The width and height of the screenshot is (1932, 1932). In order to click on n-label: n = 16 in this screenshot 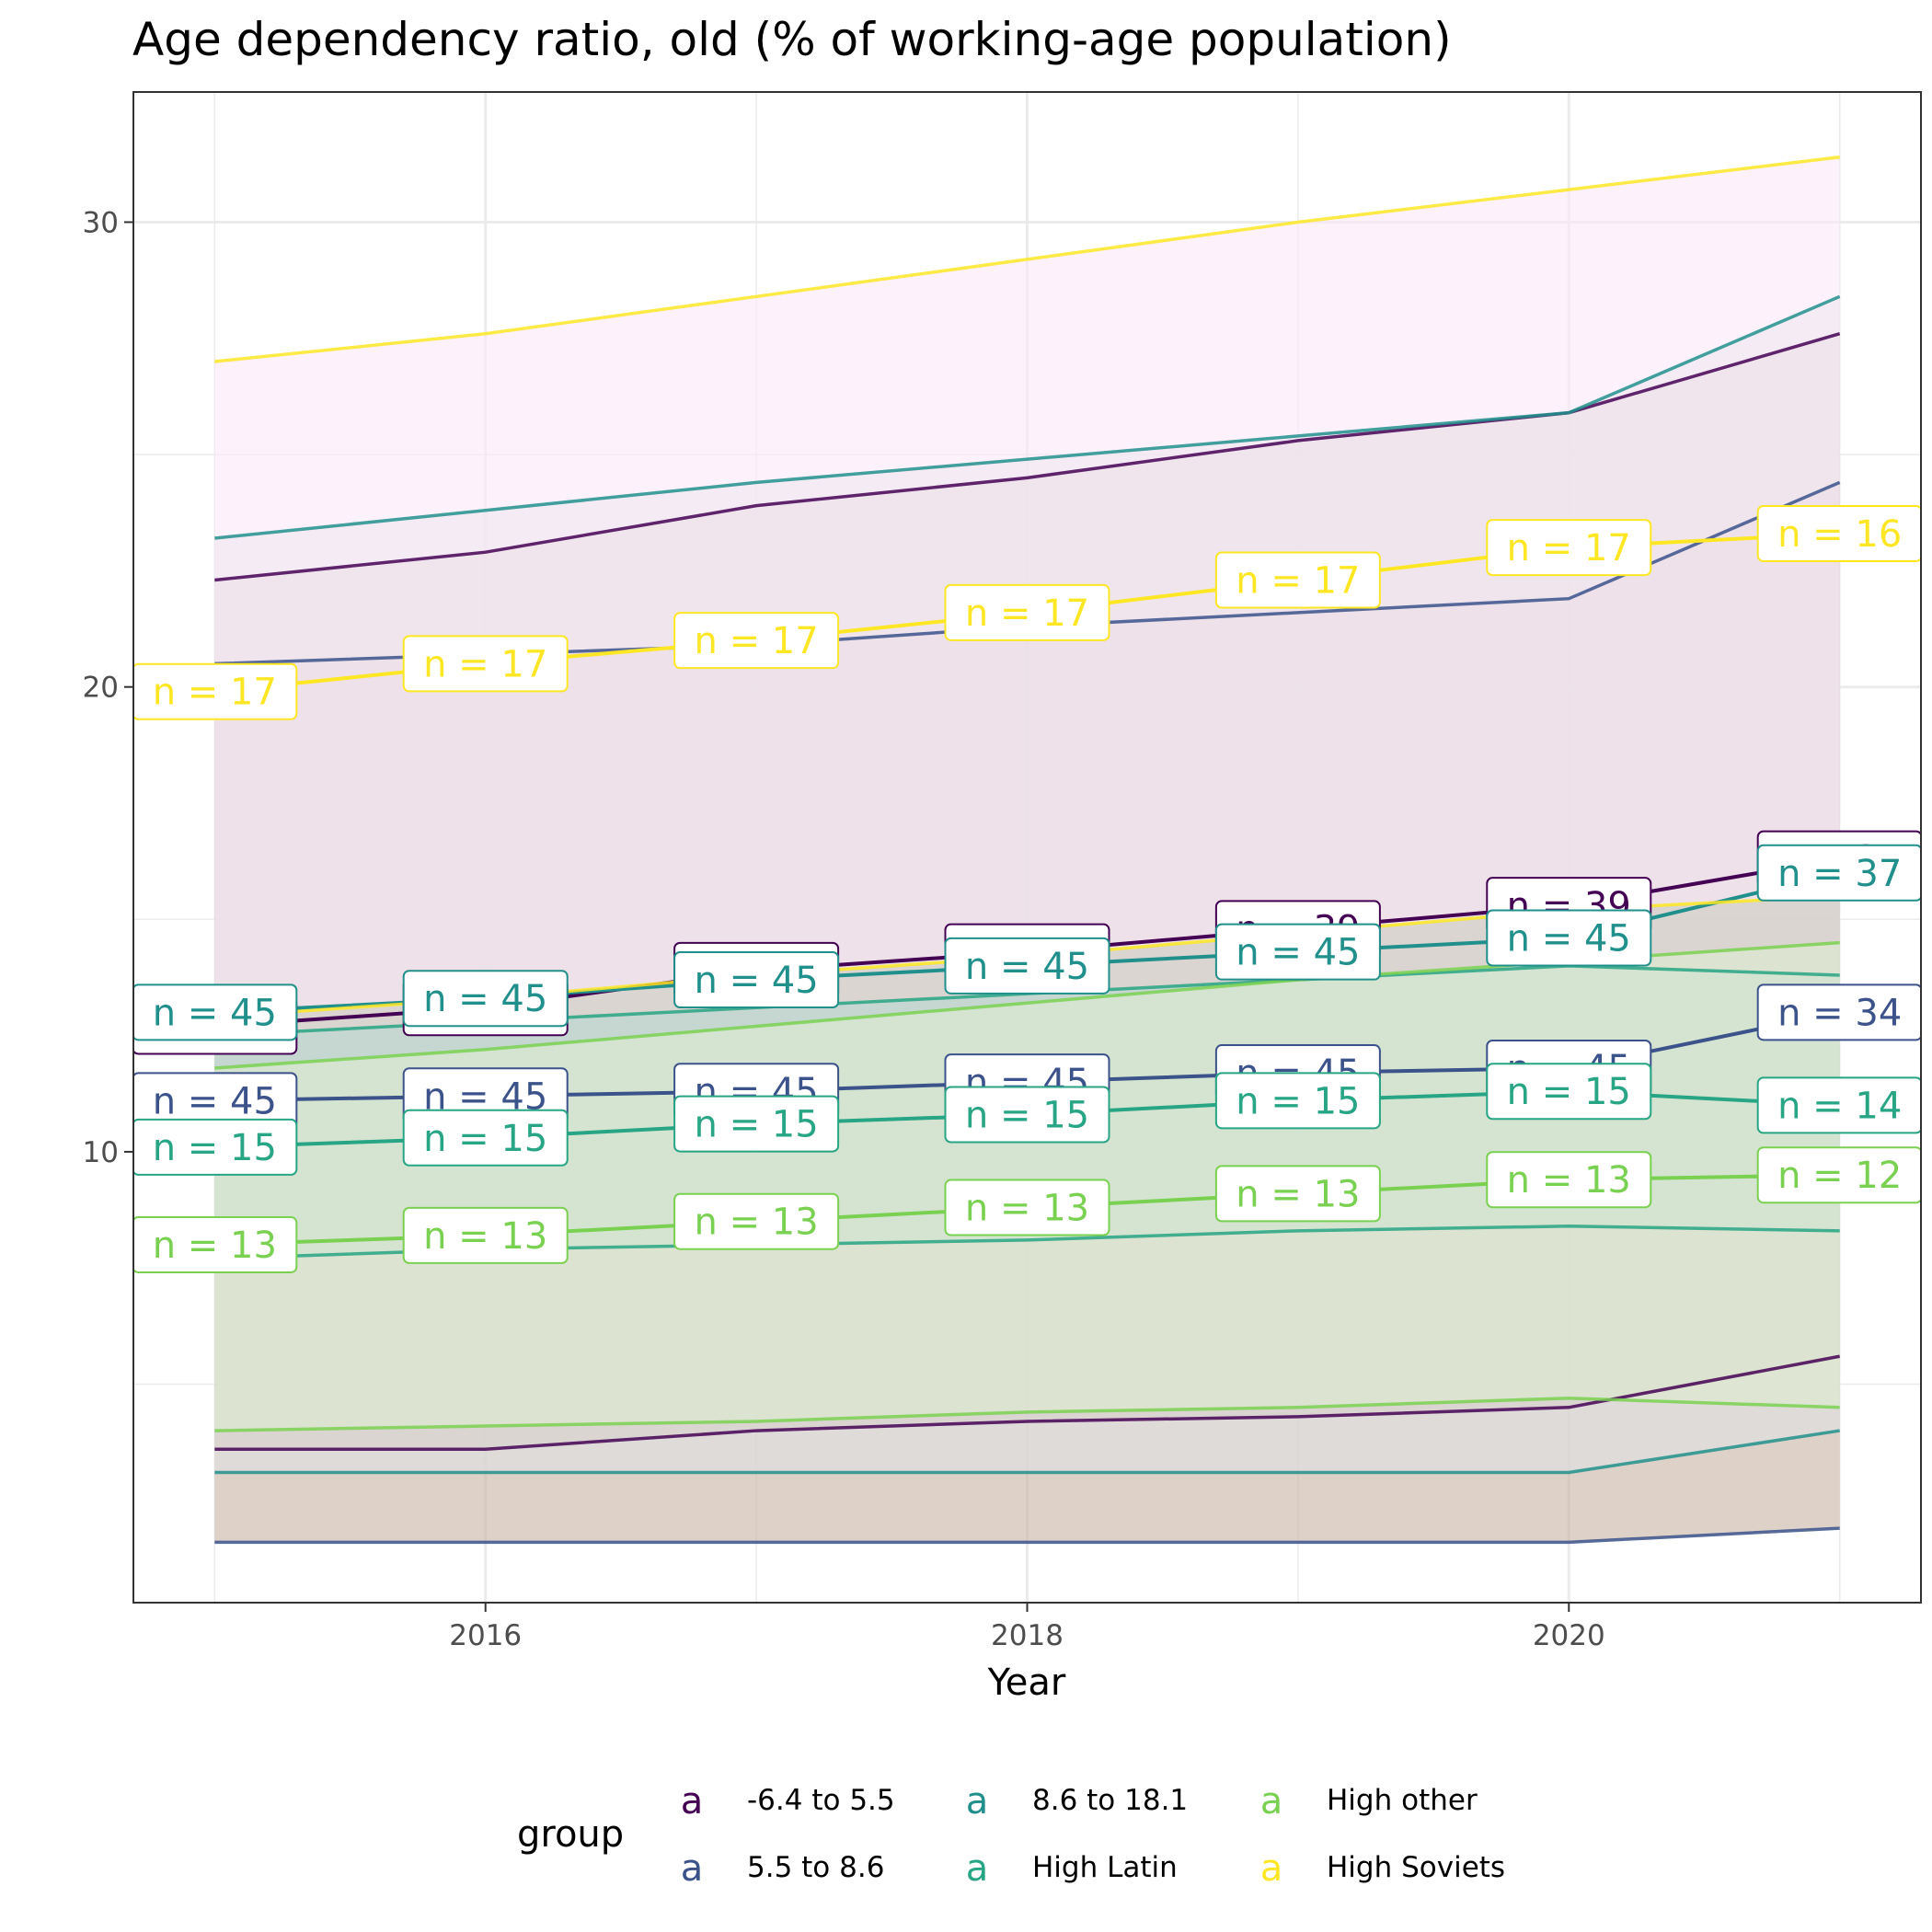, I will do `click(1838, 533)`.